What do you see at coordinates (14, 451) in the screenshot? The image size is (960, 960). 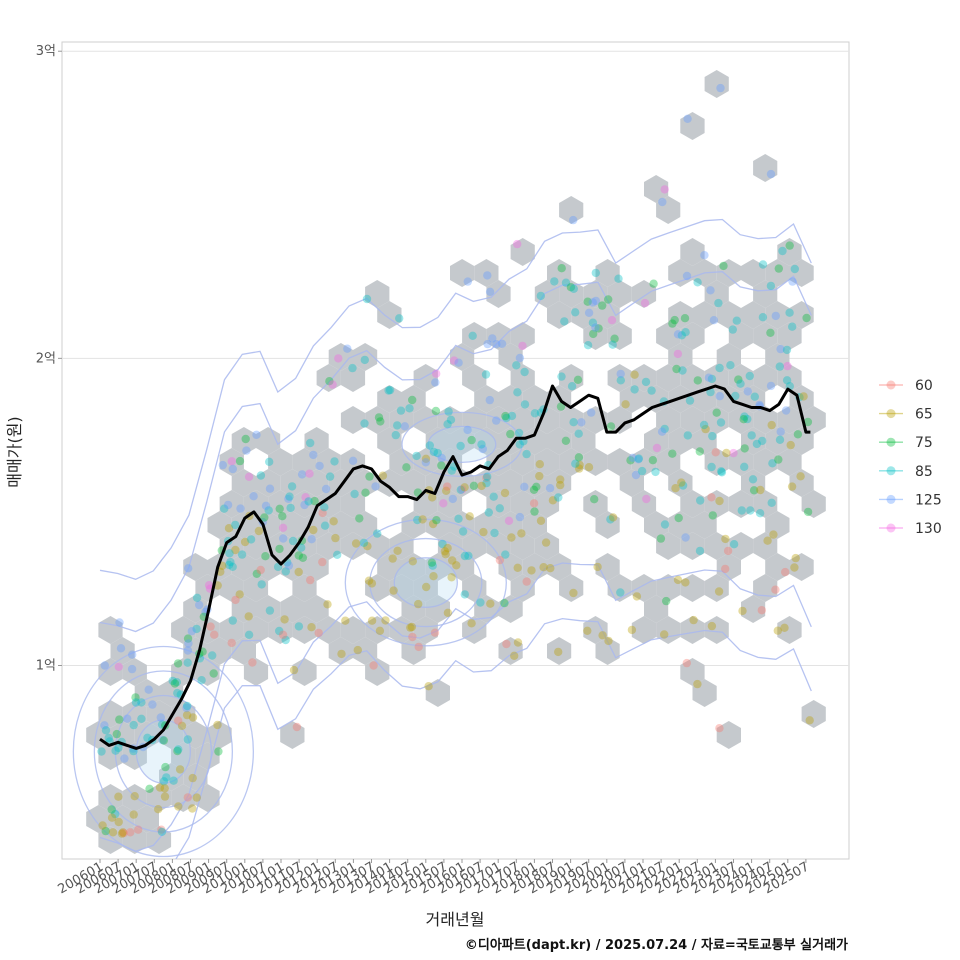 I see `y-axis-title: 매매가(원)` at bounding box center [14, 451].